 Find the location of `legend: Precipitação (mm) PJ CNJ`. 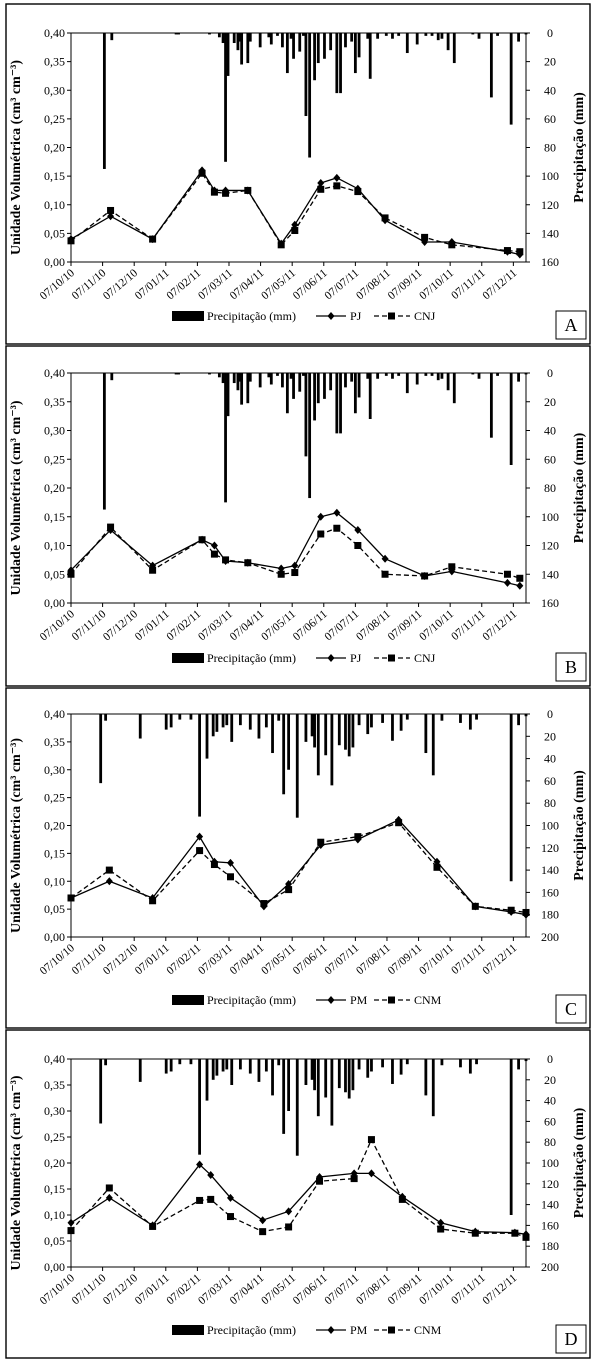

legend: Precipitação (mm) PJ CNJ is located at coordinates (304, 658).